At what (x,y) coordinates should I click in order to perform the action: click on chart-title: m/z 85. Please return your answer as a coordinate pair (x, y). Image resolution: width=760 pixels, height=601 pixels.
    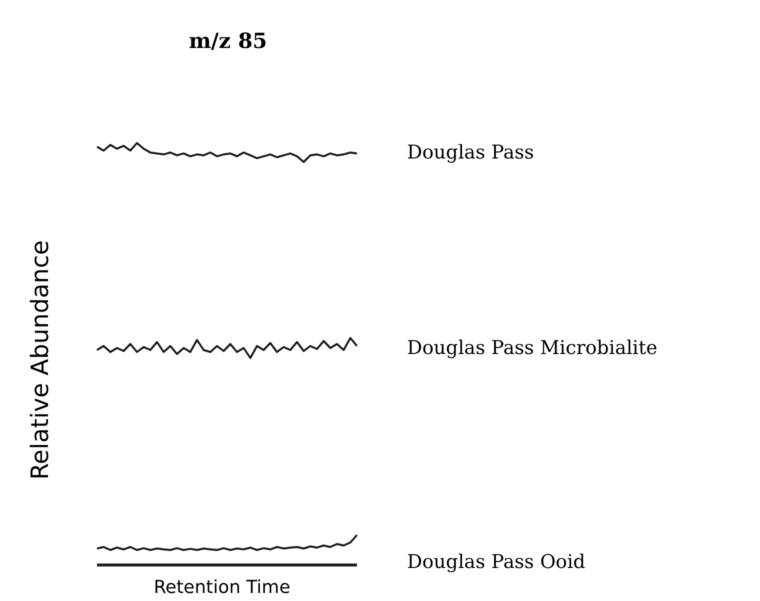
    Looking at the image, I should click on (228, 40).